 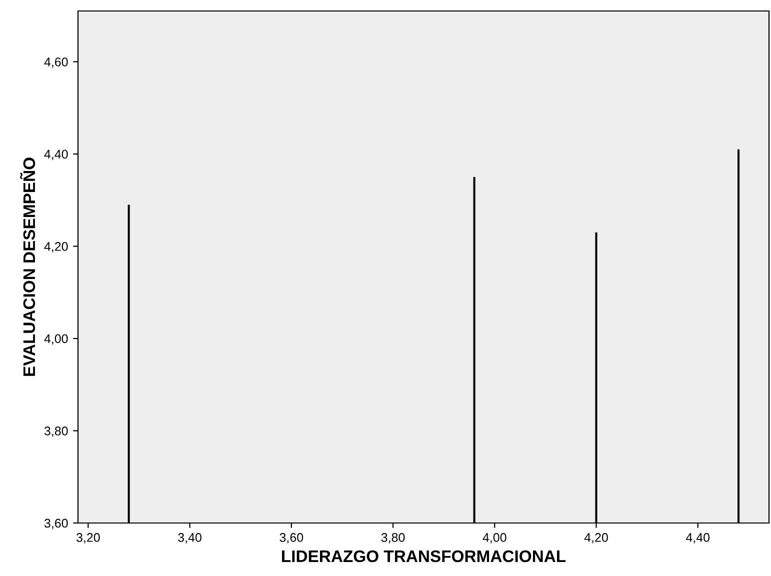 I want to click on y-tick-label: 4,60, so click(x=56, y=63).